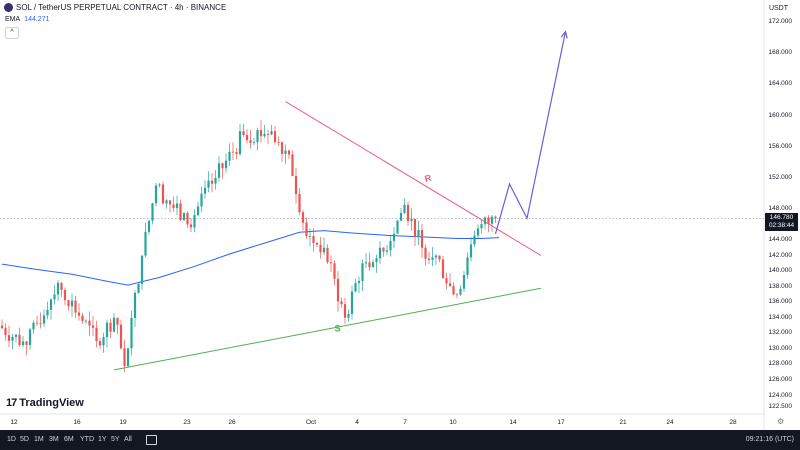  I want to click on x-tick-label: 4, so click(357, 422).